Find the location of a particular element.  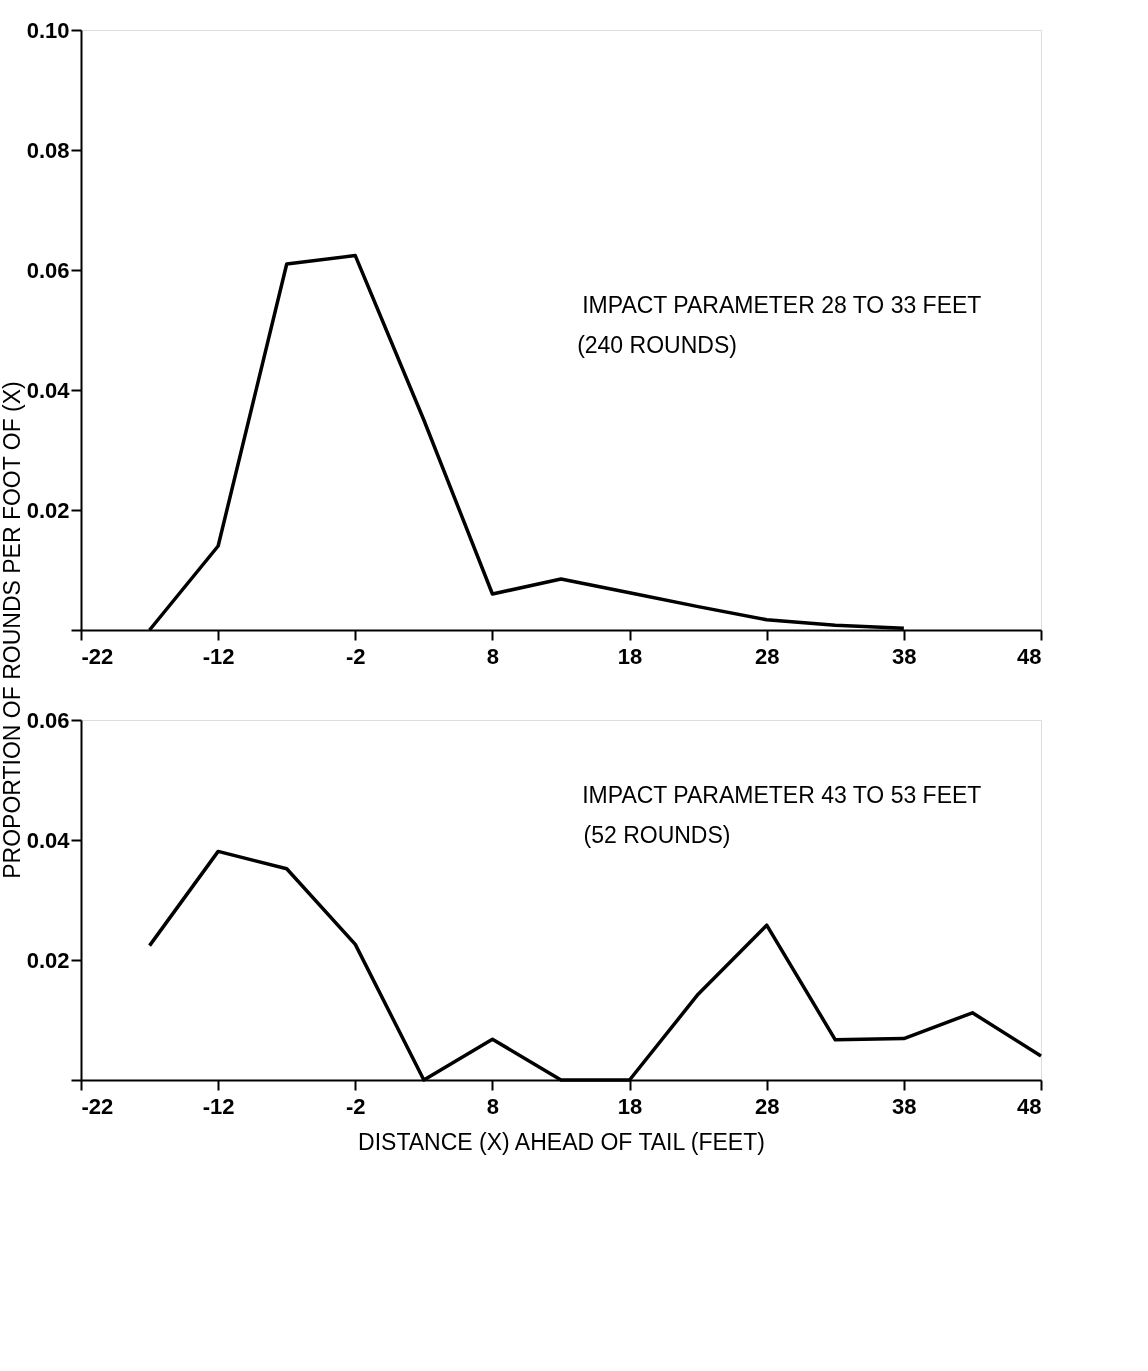

annotation: IMPACT PARAMETER 28 TO 33 FEET is located at coordinates (782, 305).